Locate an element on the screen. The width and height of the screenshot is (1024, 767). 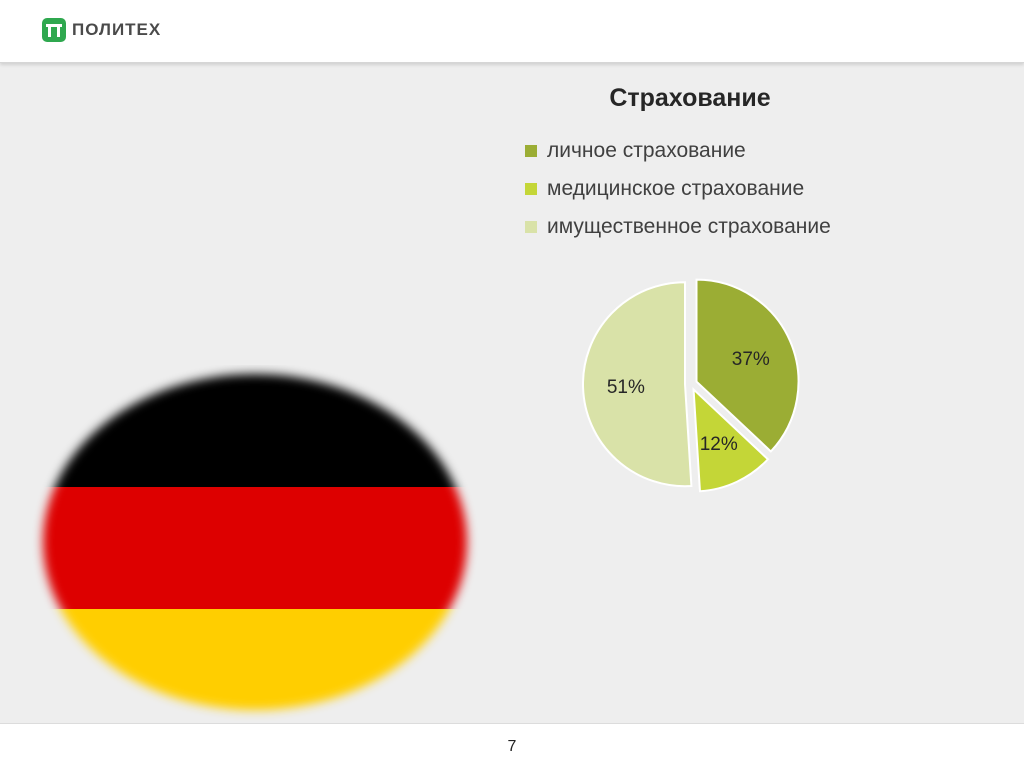
header-bar: ПОЛИТЕХ is located at coordinates (512, 31).